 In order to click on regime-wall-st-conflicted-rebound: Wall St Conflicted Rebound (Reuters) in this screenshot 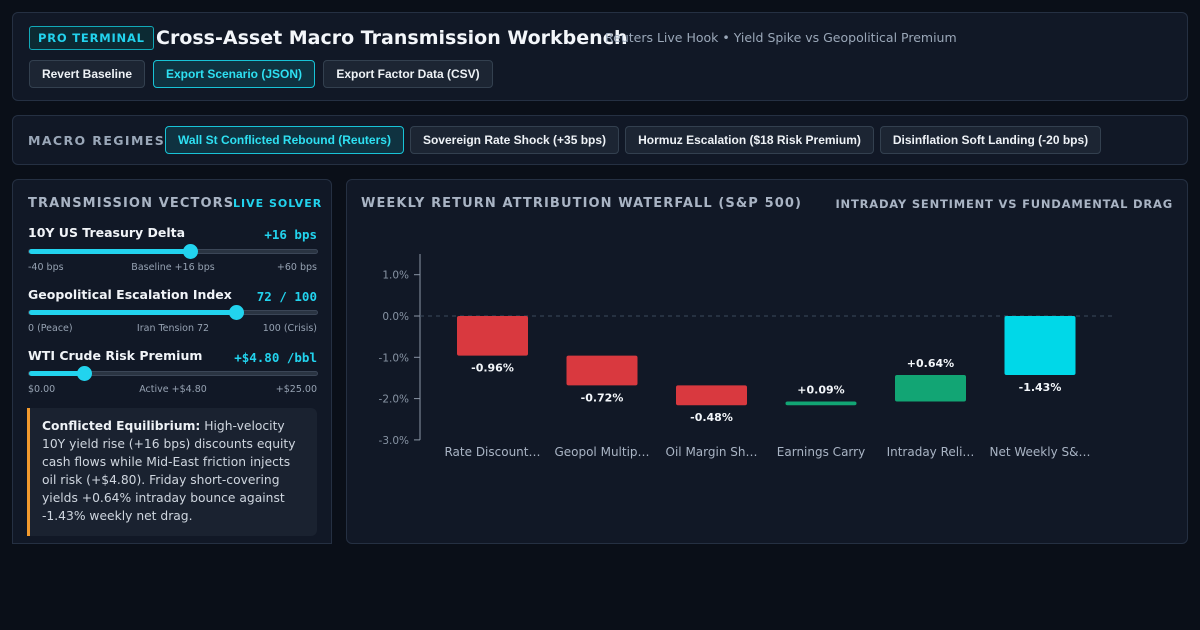, I will do `click(284, 140)`.